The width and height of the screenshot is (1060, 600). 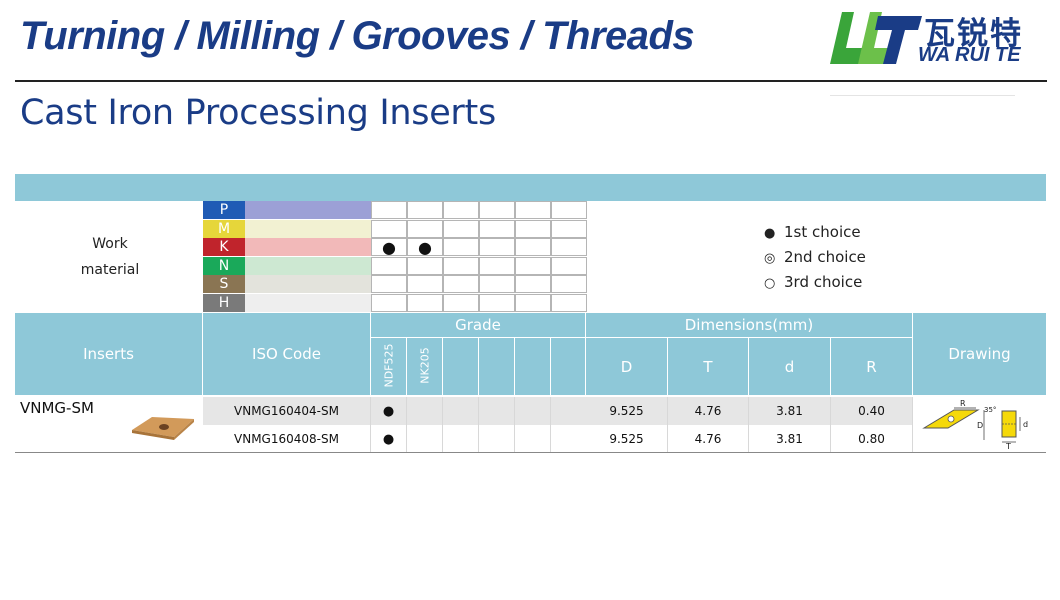 I want to click on work-material-label-line1: Work, so click(x=110, y=244).